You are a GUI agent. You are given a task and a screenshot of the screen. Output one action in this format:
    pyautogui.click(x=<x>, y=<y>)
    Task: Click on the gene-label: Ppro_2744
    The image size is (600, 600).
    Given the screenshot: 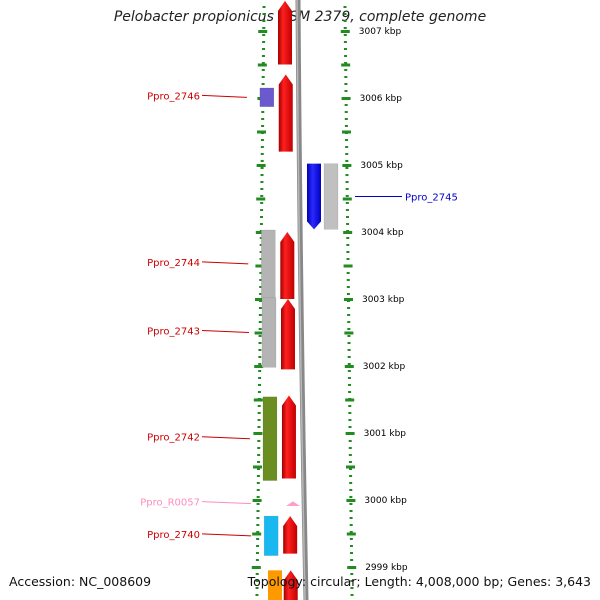 What is the action you would take?
    pyautogui.click(x=173, y=263)
    